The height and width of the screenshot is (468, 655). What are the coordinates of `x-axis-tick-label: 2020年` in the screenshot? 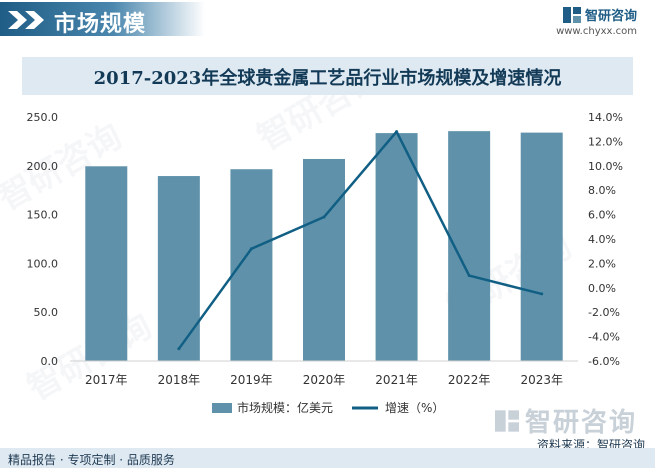 It's located at (324, 380).